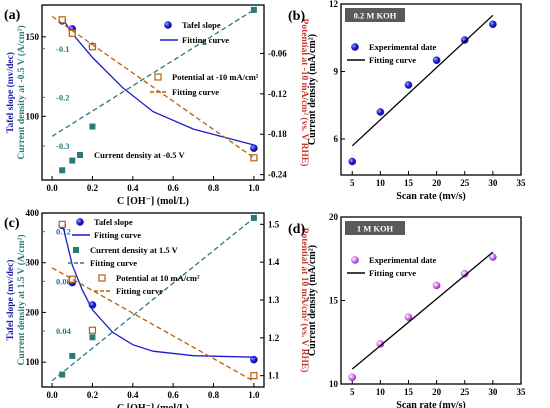  Describe the element at coordinates (493, 392) in the screenshot. I see `x-tick-label: 30` at that location.